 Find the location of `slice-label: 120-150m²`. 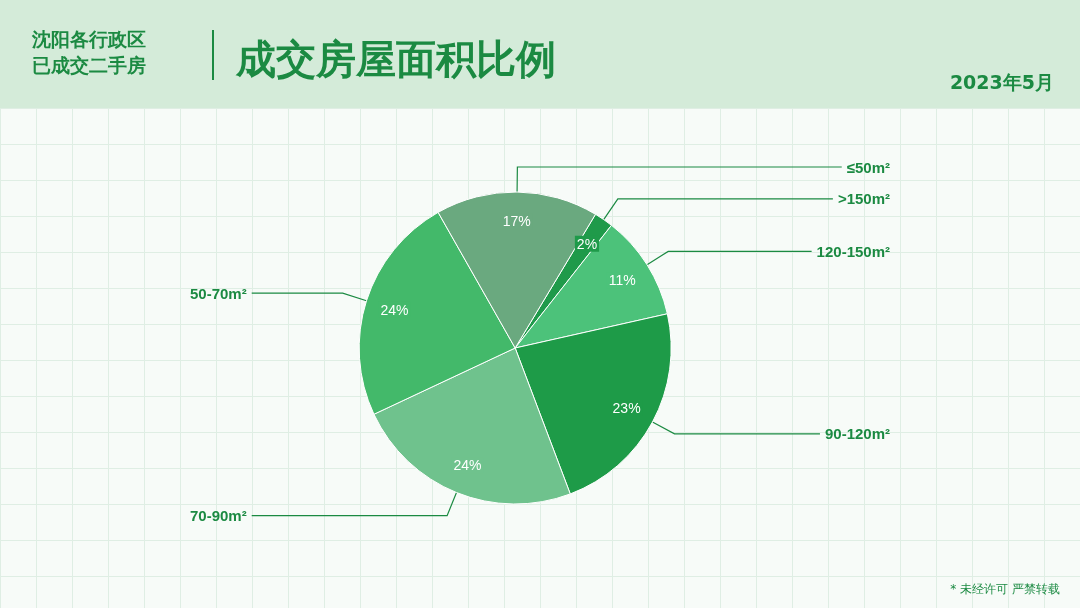

slice-label: 120-150m² is located at coordinates (853, 251).